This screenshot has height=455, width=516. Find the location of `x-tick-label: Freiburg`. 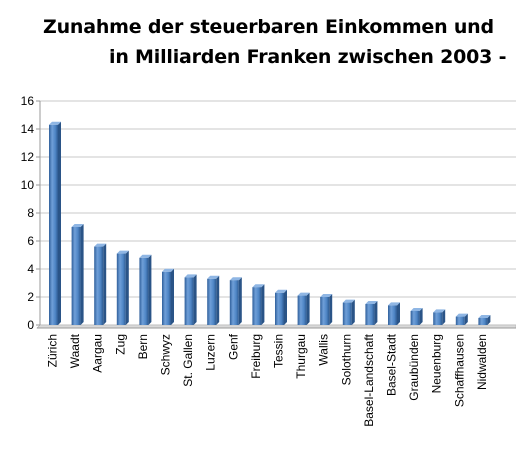

x-tick-label: Freiburg is located at coordinates (256, 356).